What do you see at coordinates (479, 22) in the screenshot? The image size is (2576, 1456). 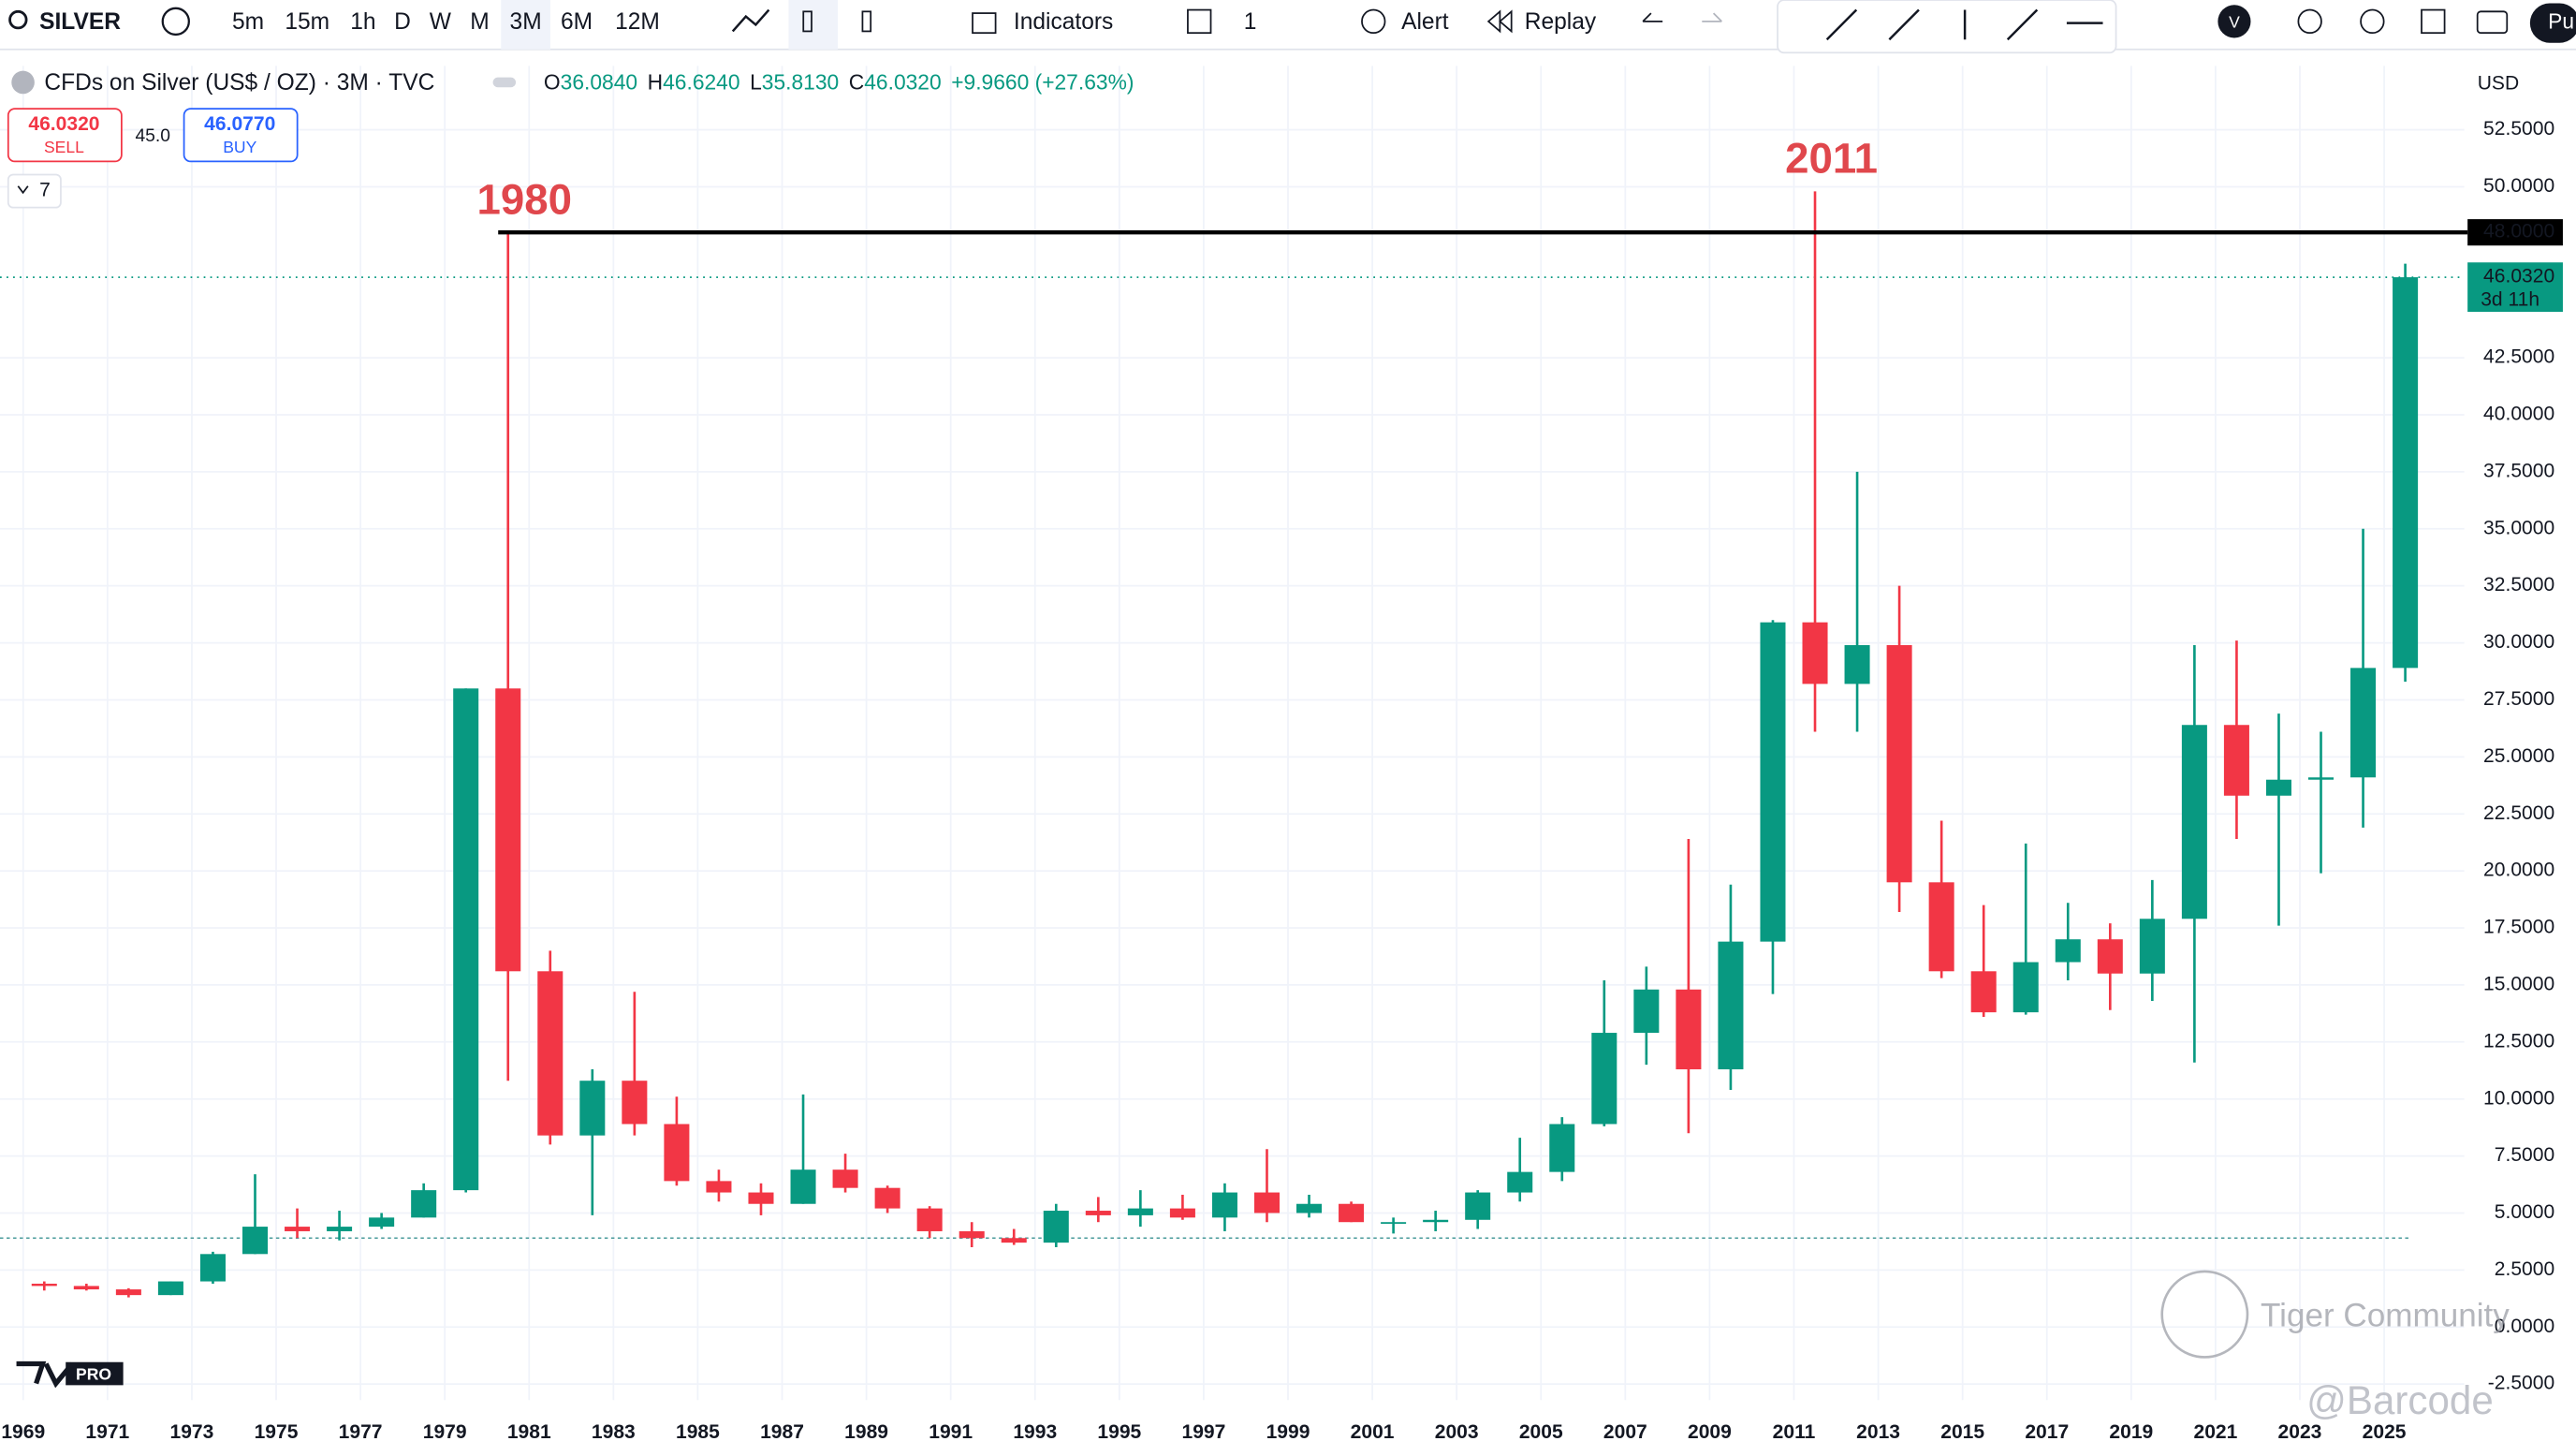 I see `interval: M` at bounding box center [479, 22].